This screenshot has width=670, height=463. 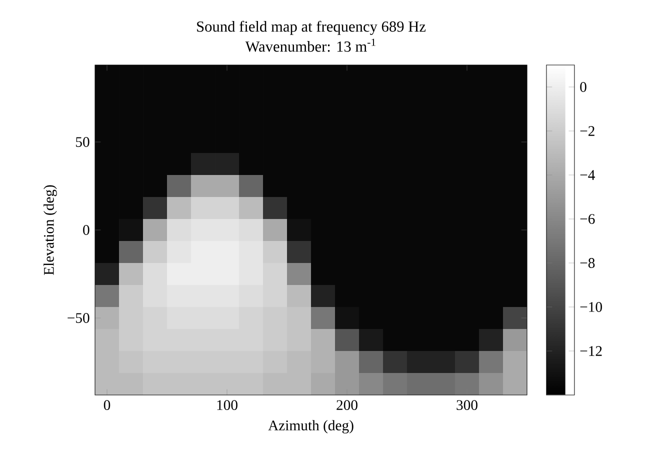 What do you see at coordinates (467, 405) in the screenshot?
I see `x-tick-label: 300` at bounding box center [467, 405].